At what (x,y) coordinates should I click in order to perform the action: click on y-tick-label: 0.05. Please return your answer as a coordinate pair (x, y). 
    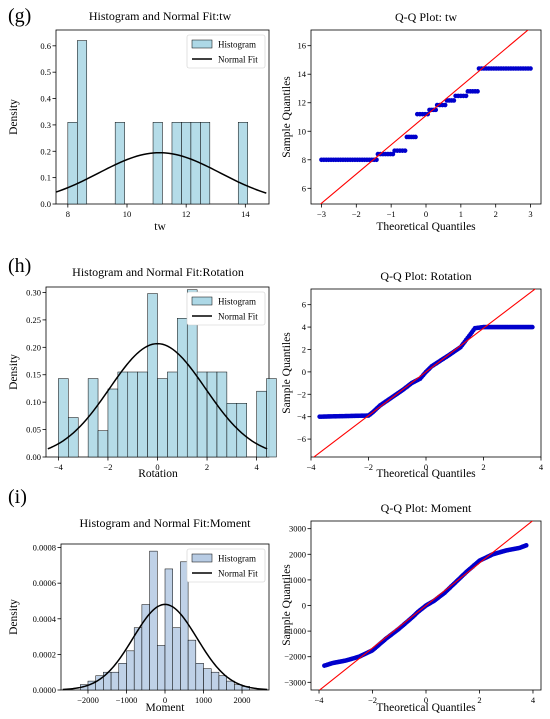
    Looking at the image, I should click on (33, 430).